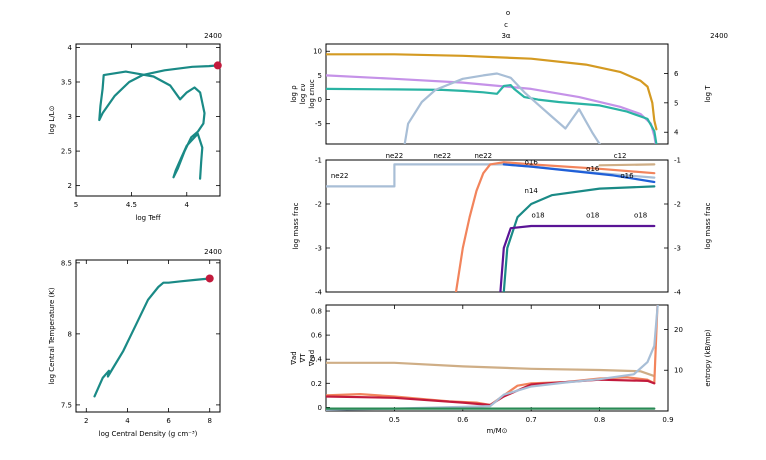  What do you see at coordinates (303, 358) in the screenshot?
I see `y-axis-label-1: ∇T` at bounding box center [303, 358].